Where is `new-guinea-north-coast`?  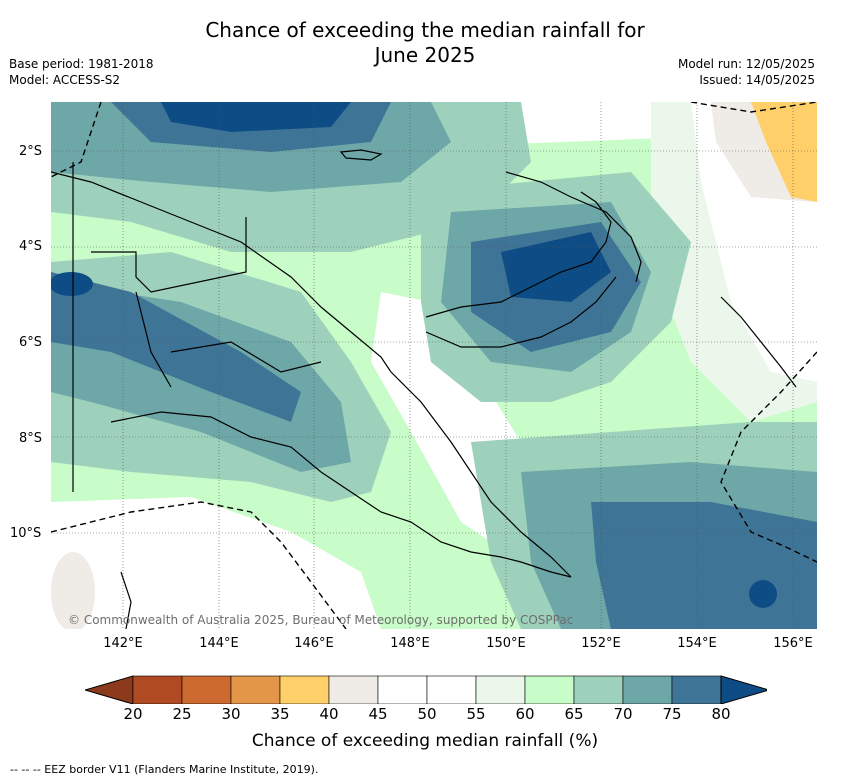 new-guinea-north-coast is located at coordinates (221, 272).